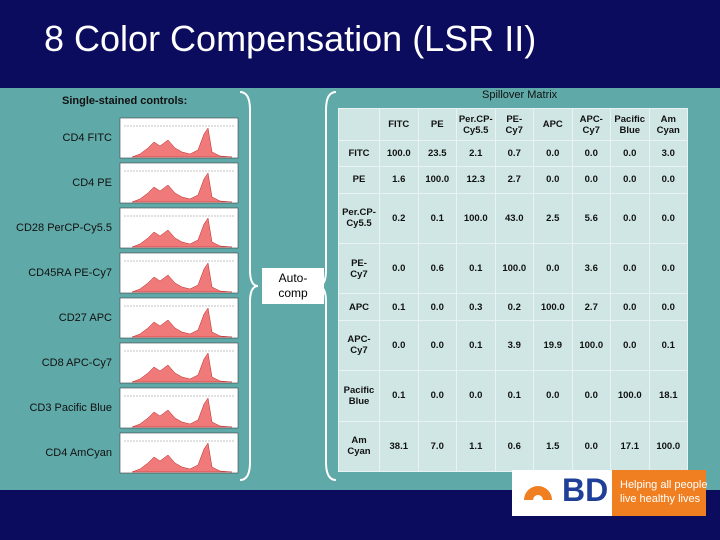  Describe the element at coordinates (476, 124) in the screenshot. I see `column-header: Per.CP- Cy5.5` at that location.